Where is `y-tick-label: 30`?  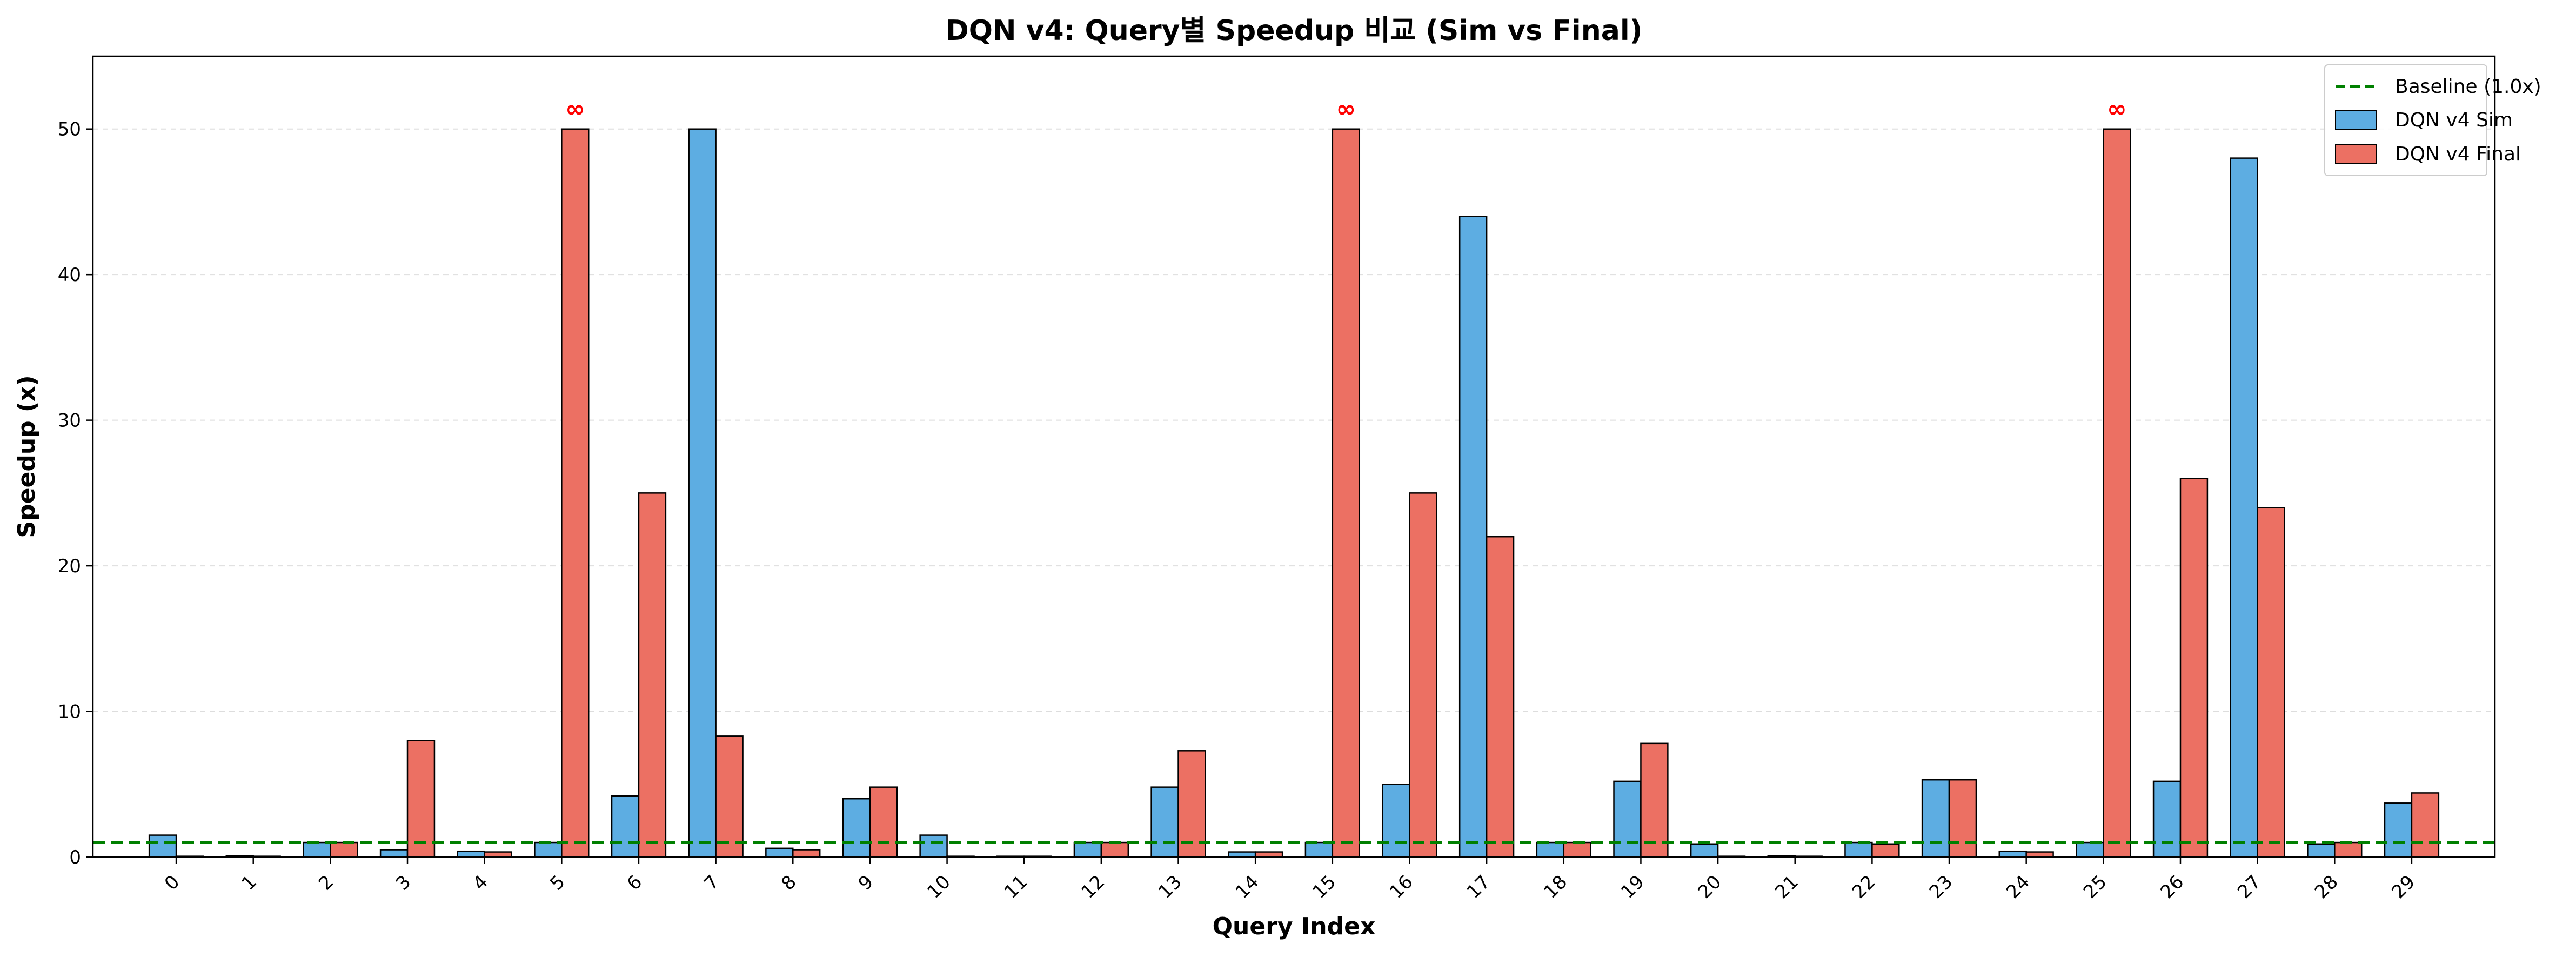
y-tick-label: 30 is located at coordinates (69, 421).